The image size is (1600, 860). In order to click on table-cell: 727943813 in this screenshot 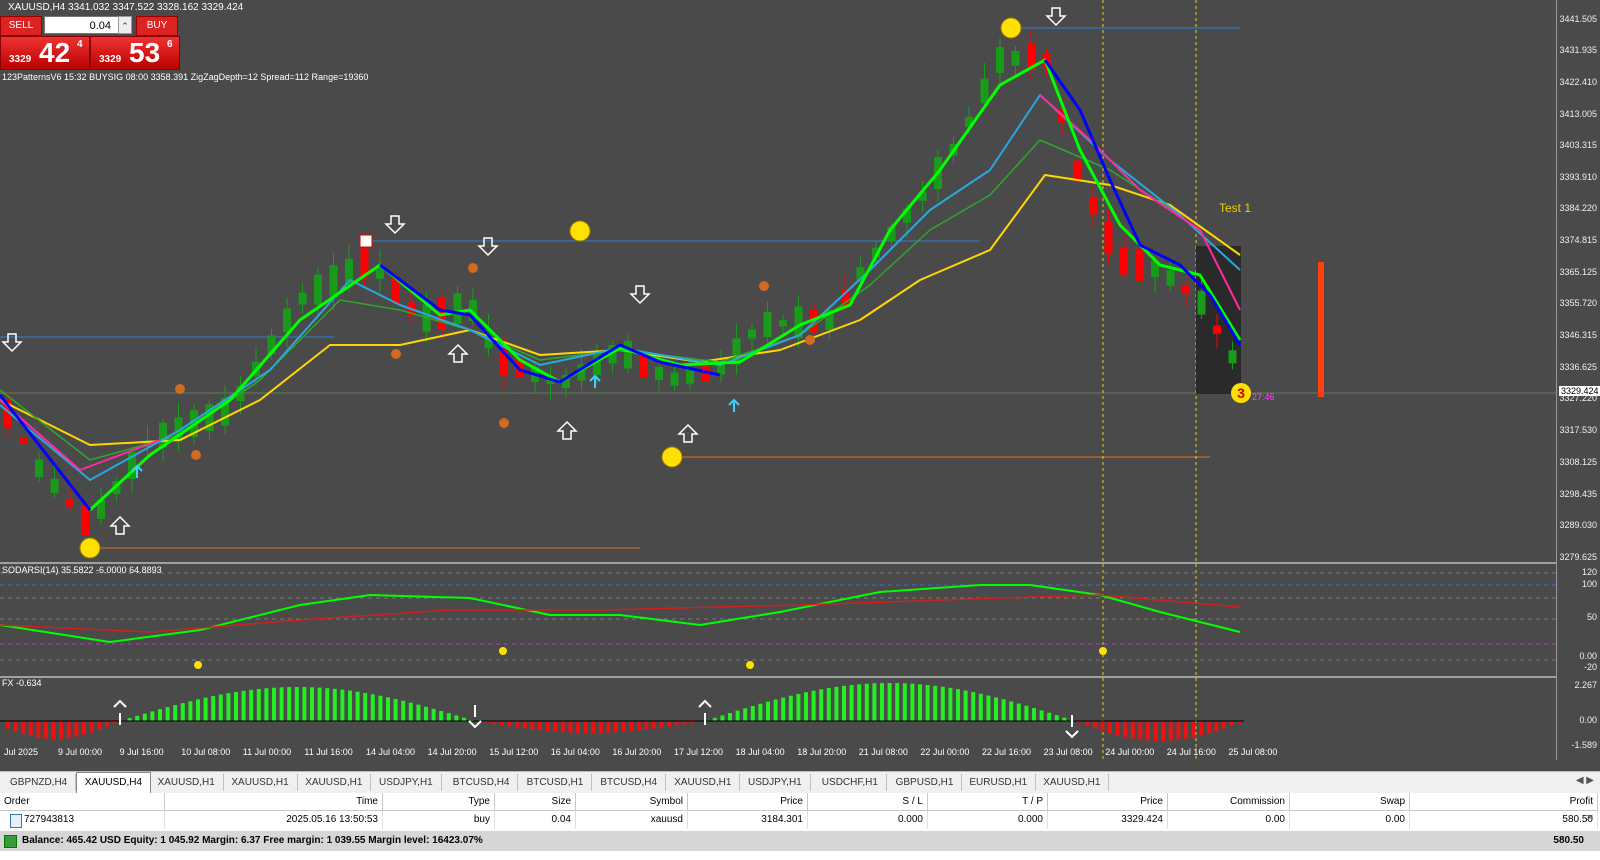, I will do `click(82, 820)`.